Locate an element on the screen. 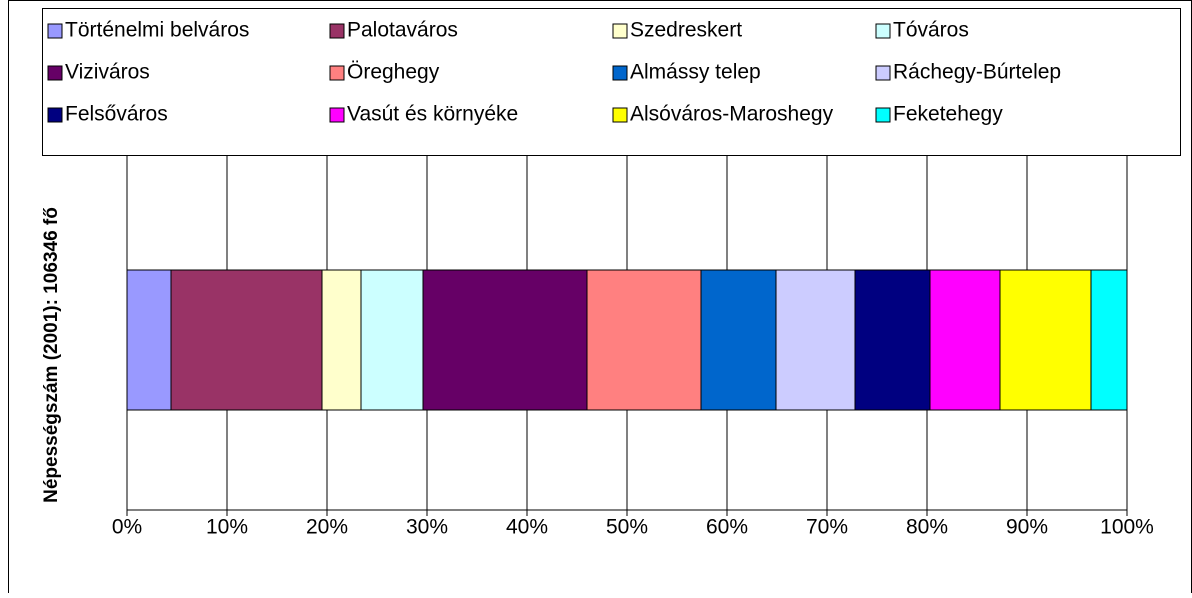  x-tick-label: 50% is located at coordinates (627, 527).